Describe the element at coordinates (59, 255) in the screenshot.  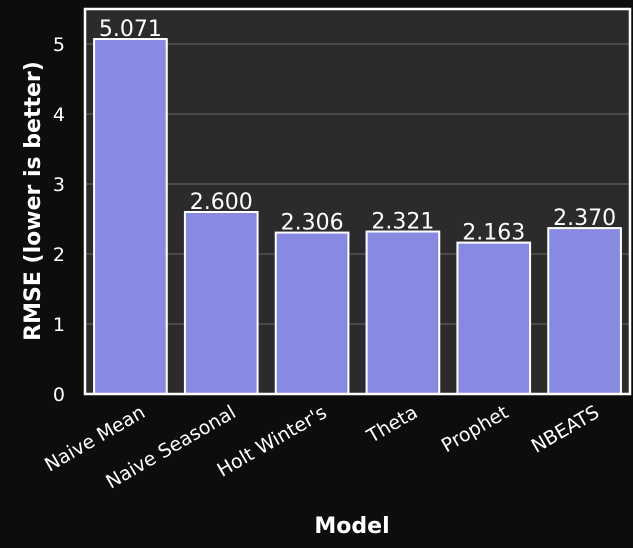
I see `y-tick-label: 2` at that location.